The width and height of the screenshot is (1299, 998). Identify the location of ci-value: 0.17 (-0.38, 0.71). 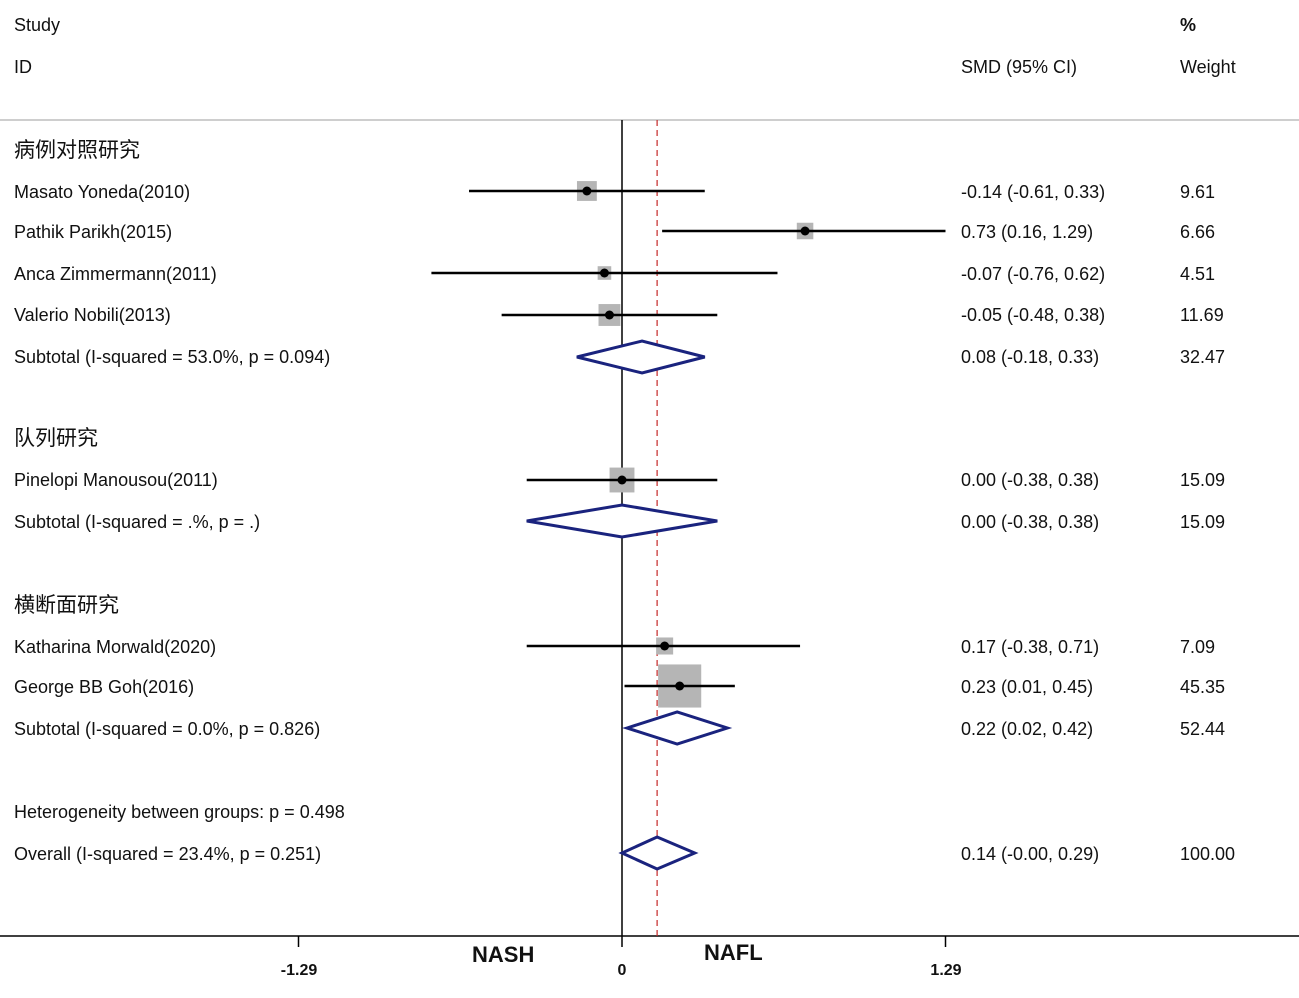
(1030, 647).